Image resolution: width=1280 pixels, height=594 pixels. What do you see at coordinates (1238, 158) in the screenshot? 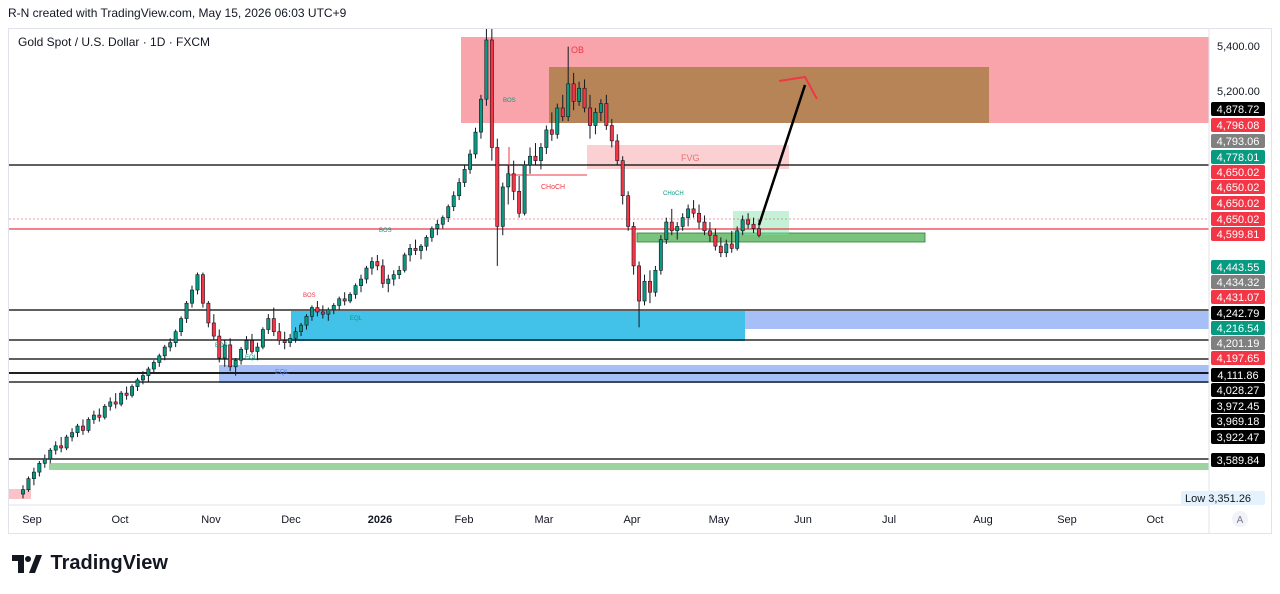
I see `price-label: 4,778.01` at bounding box center [1238, 158].